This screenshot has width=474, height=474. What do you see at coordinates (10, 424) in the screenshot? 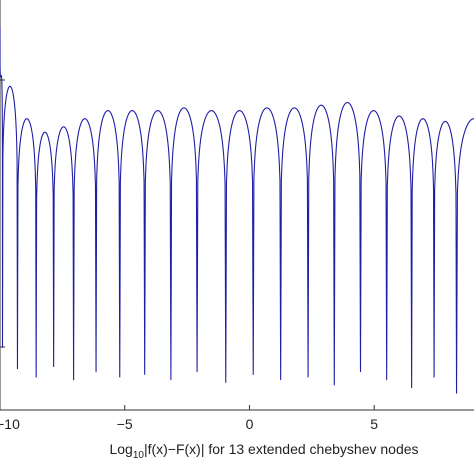
I see `x-tick-label: −10` at bounding box center [10, 424].